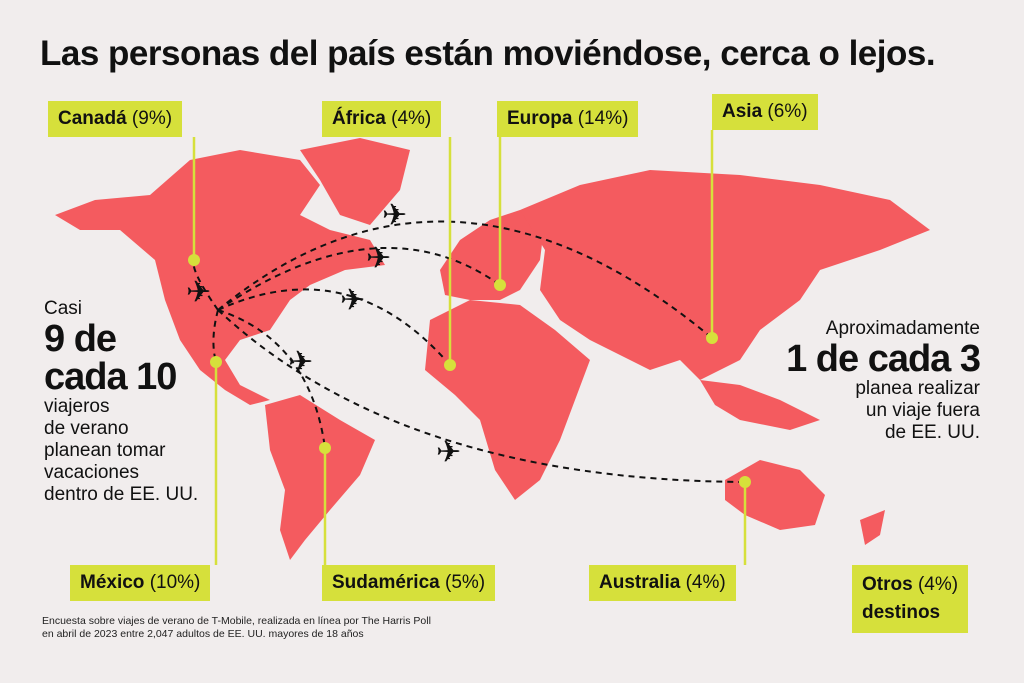 This screenshot has width=1024, height=683. What do you see at coordinates (77, 406) in the screenshot?
I see `stat-line: viajeros` at bounding box center [77, 406].